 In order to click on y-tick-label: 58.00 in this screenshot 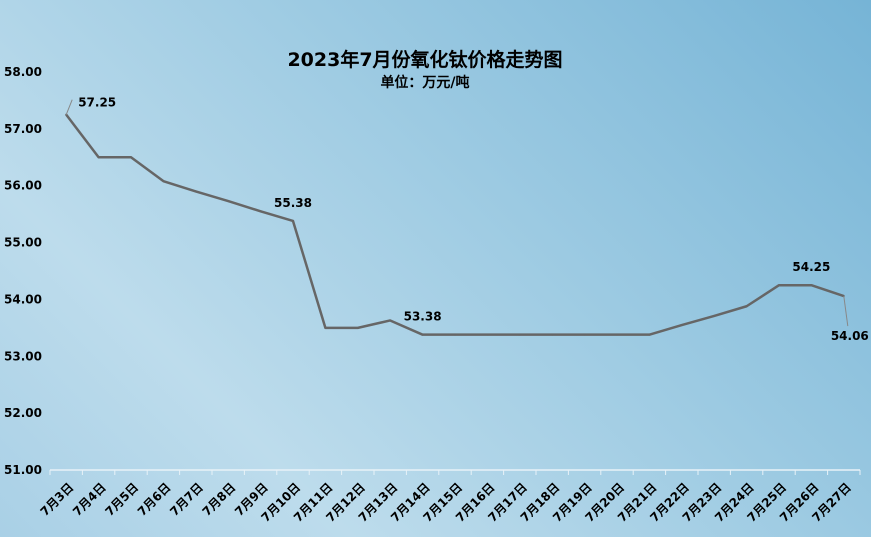, I will do `click(23, 72)`.